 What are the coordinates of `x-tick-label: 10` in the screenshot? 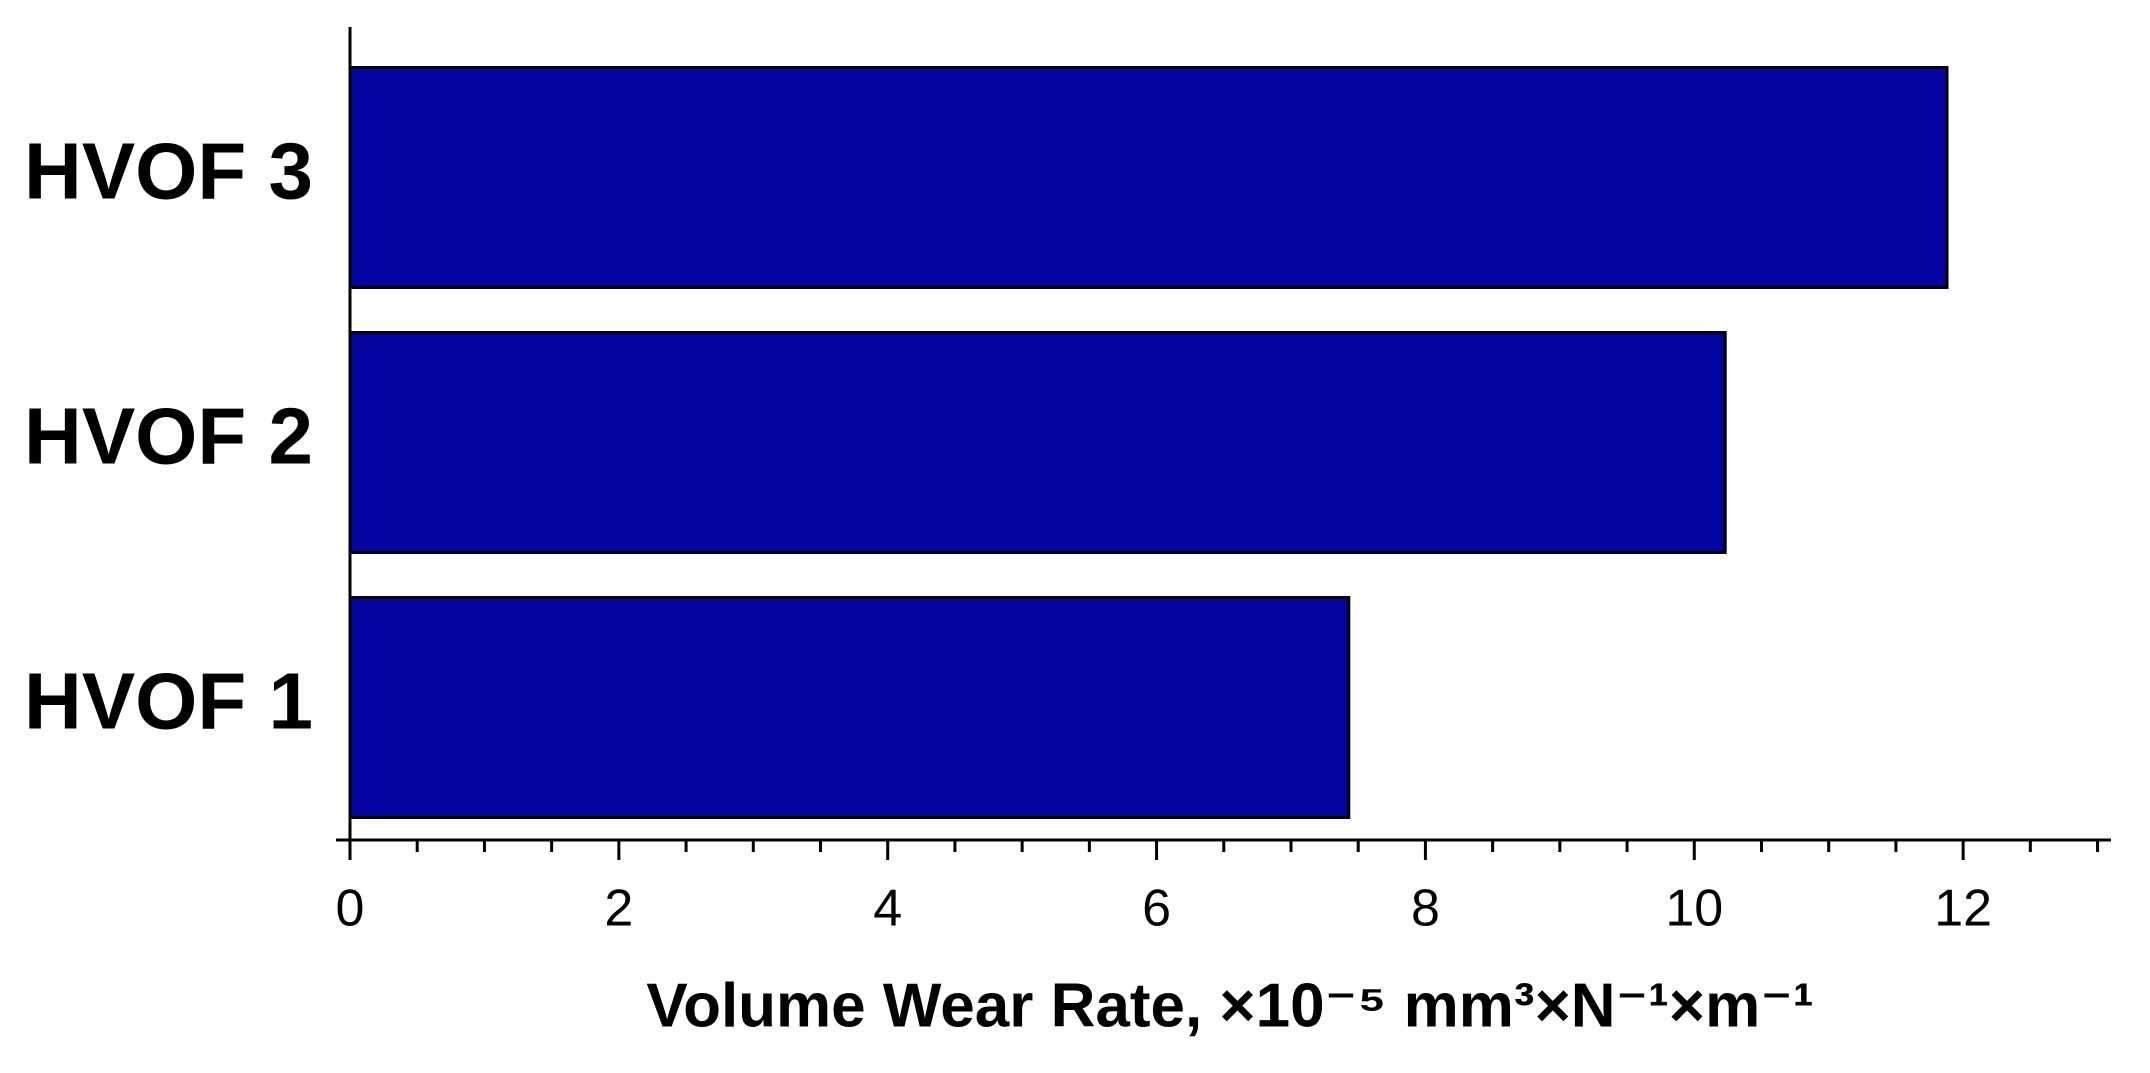 It's located at (1694, 909).